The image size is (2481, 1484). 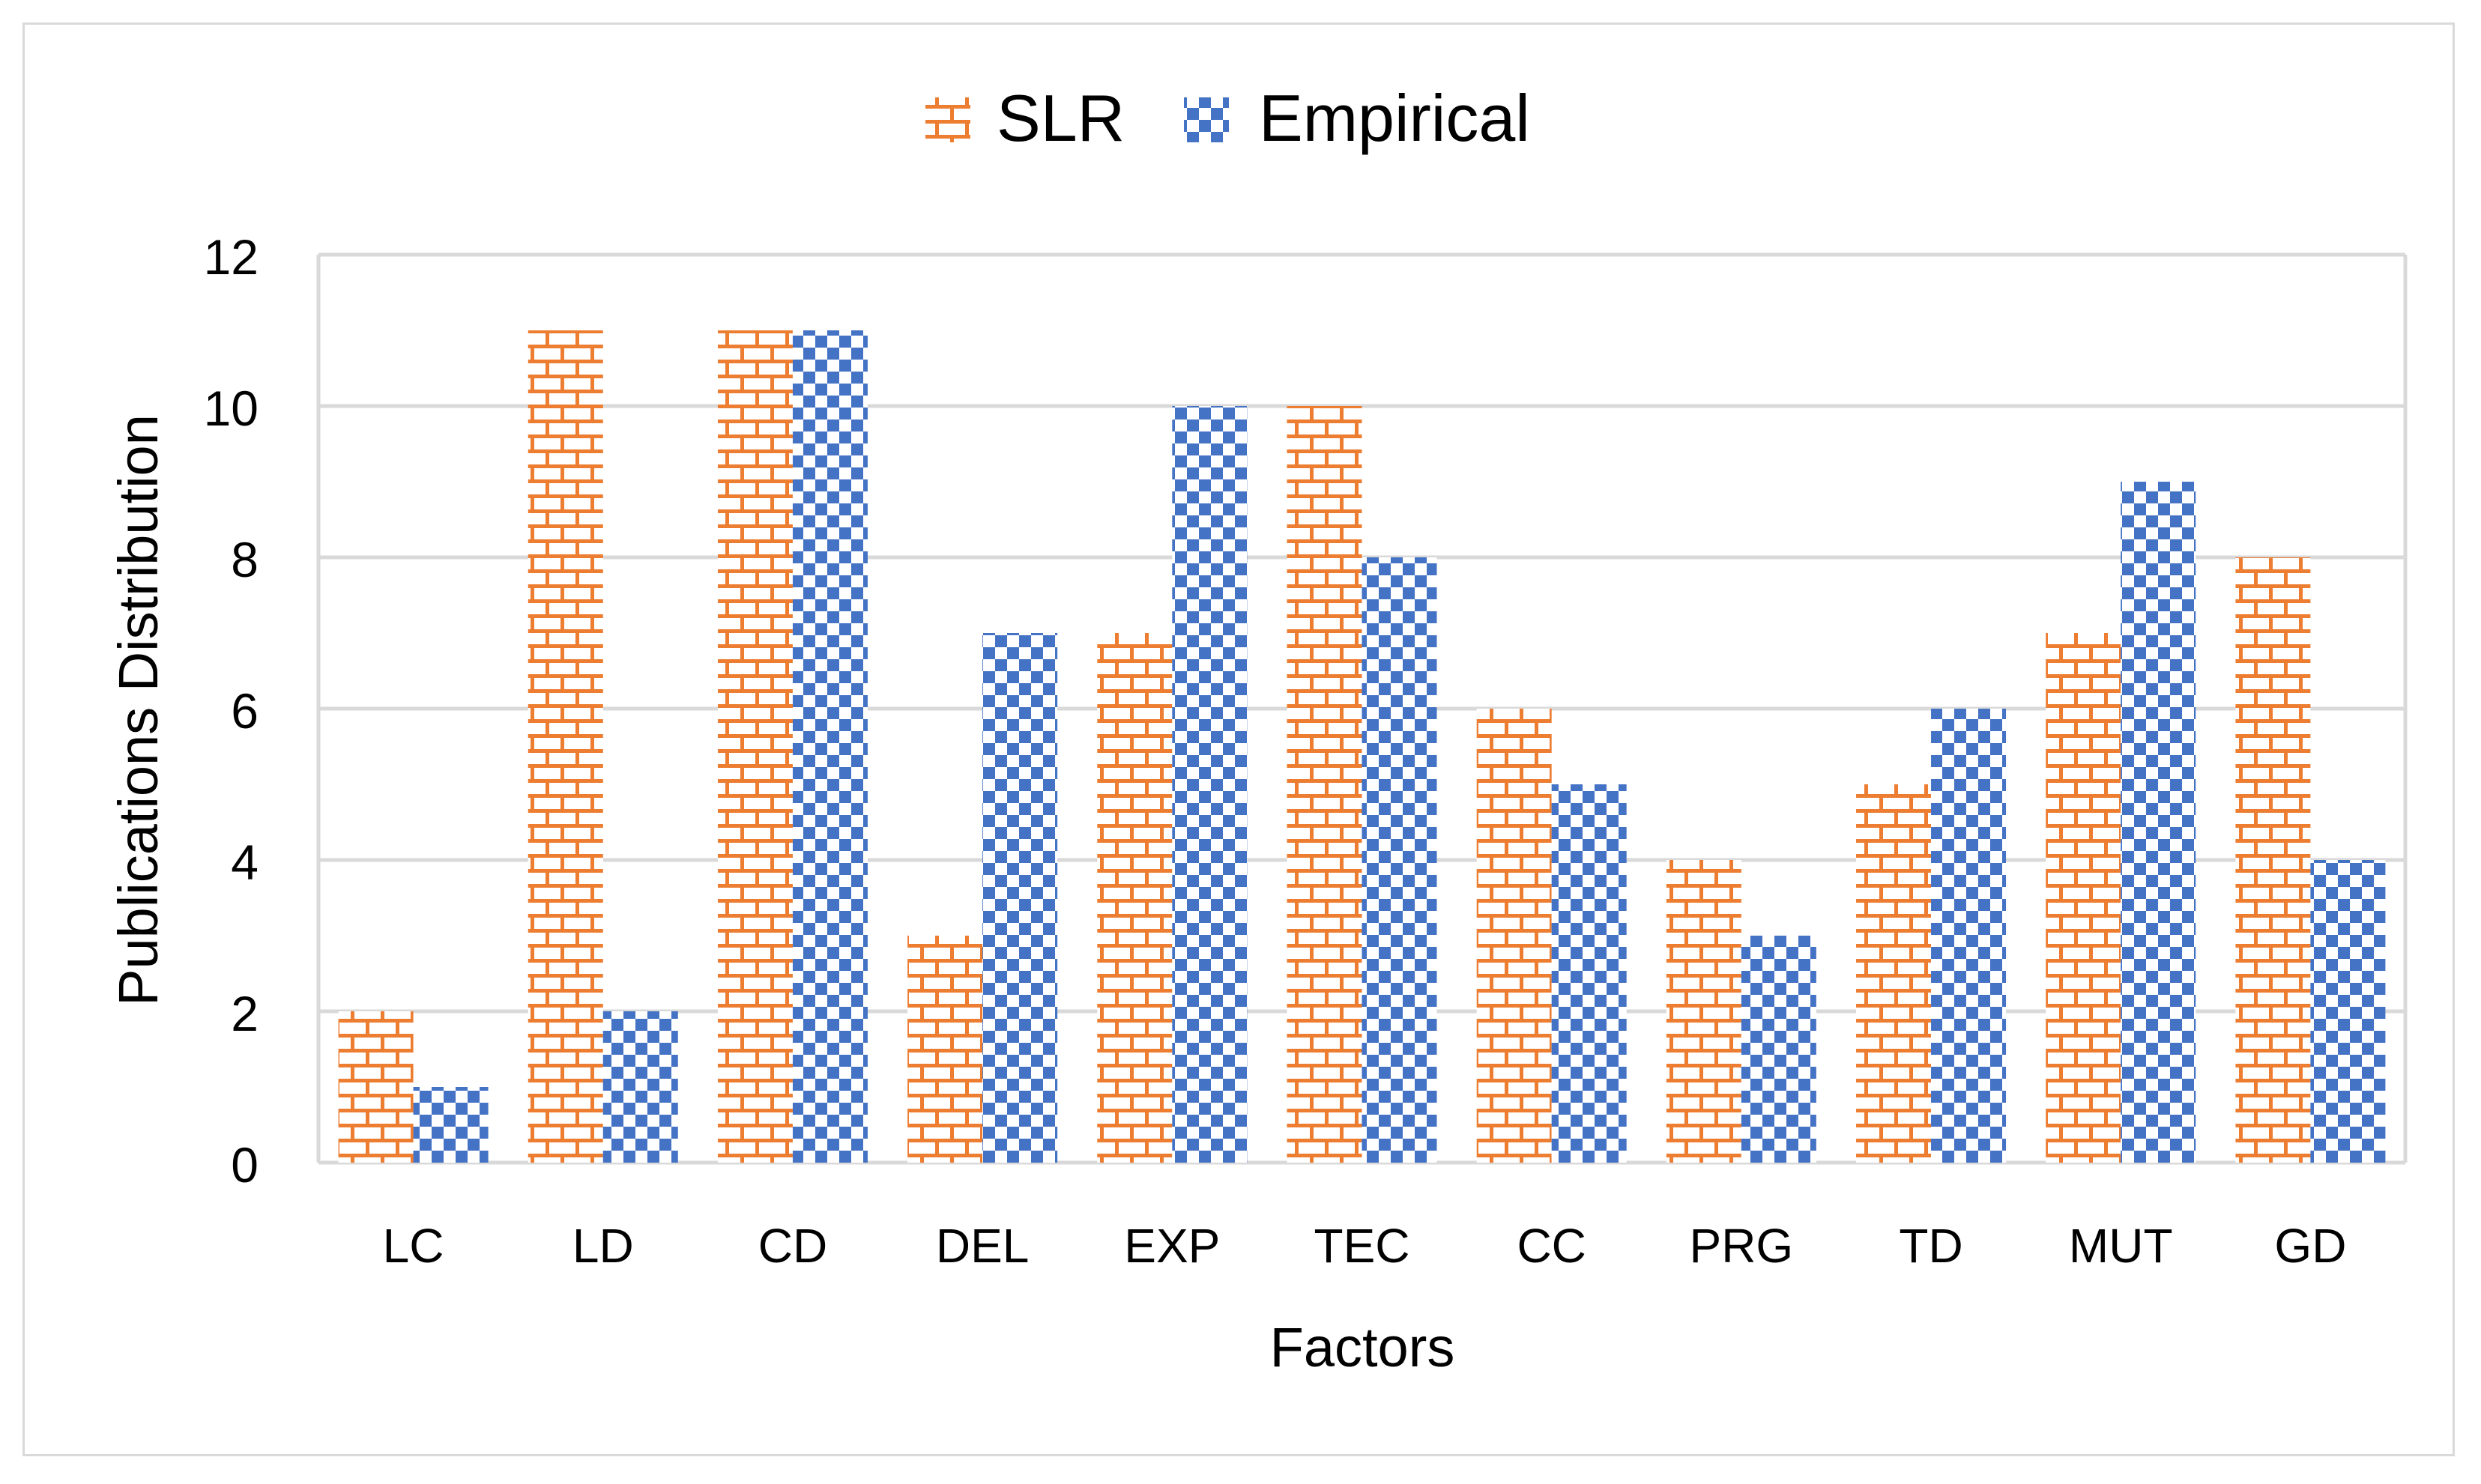 What do you see at coordinates (2348, 1012) in the screenshot?
I see `bar-empirical-gd` at bounding box center [2348, 1012].